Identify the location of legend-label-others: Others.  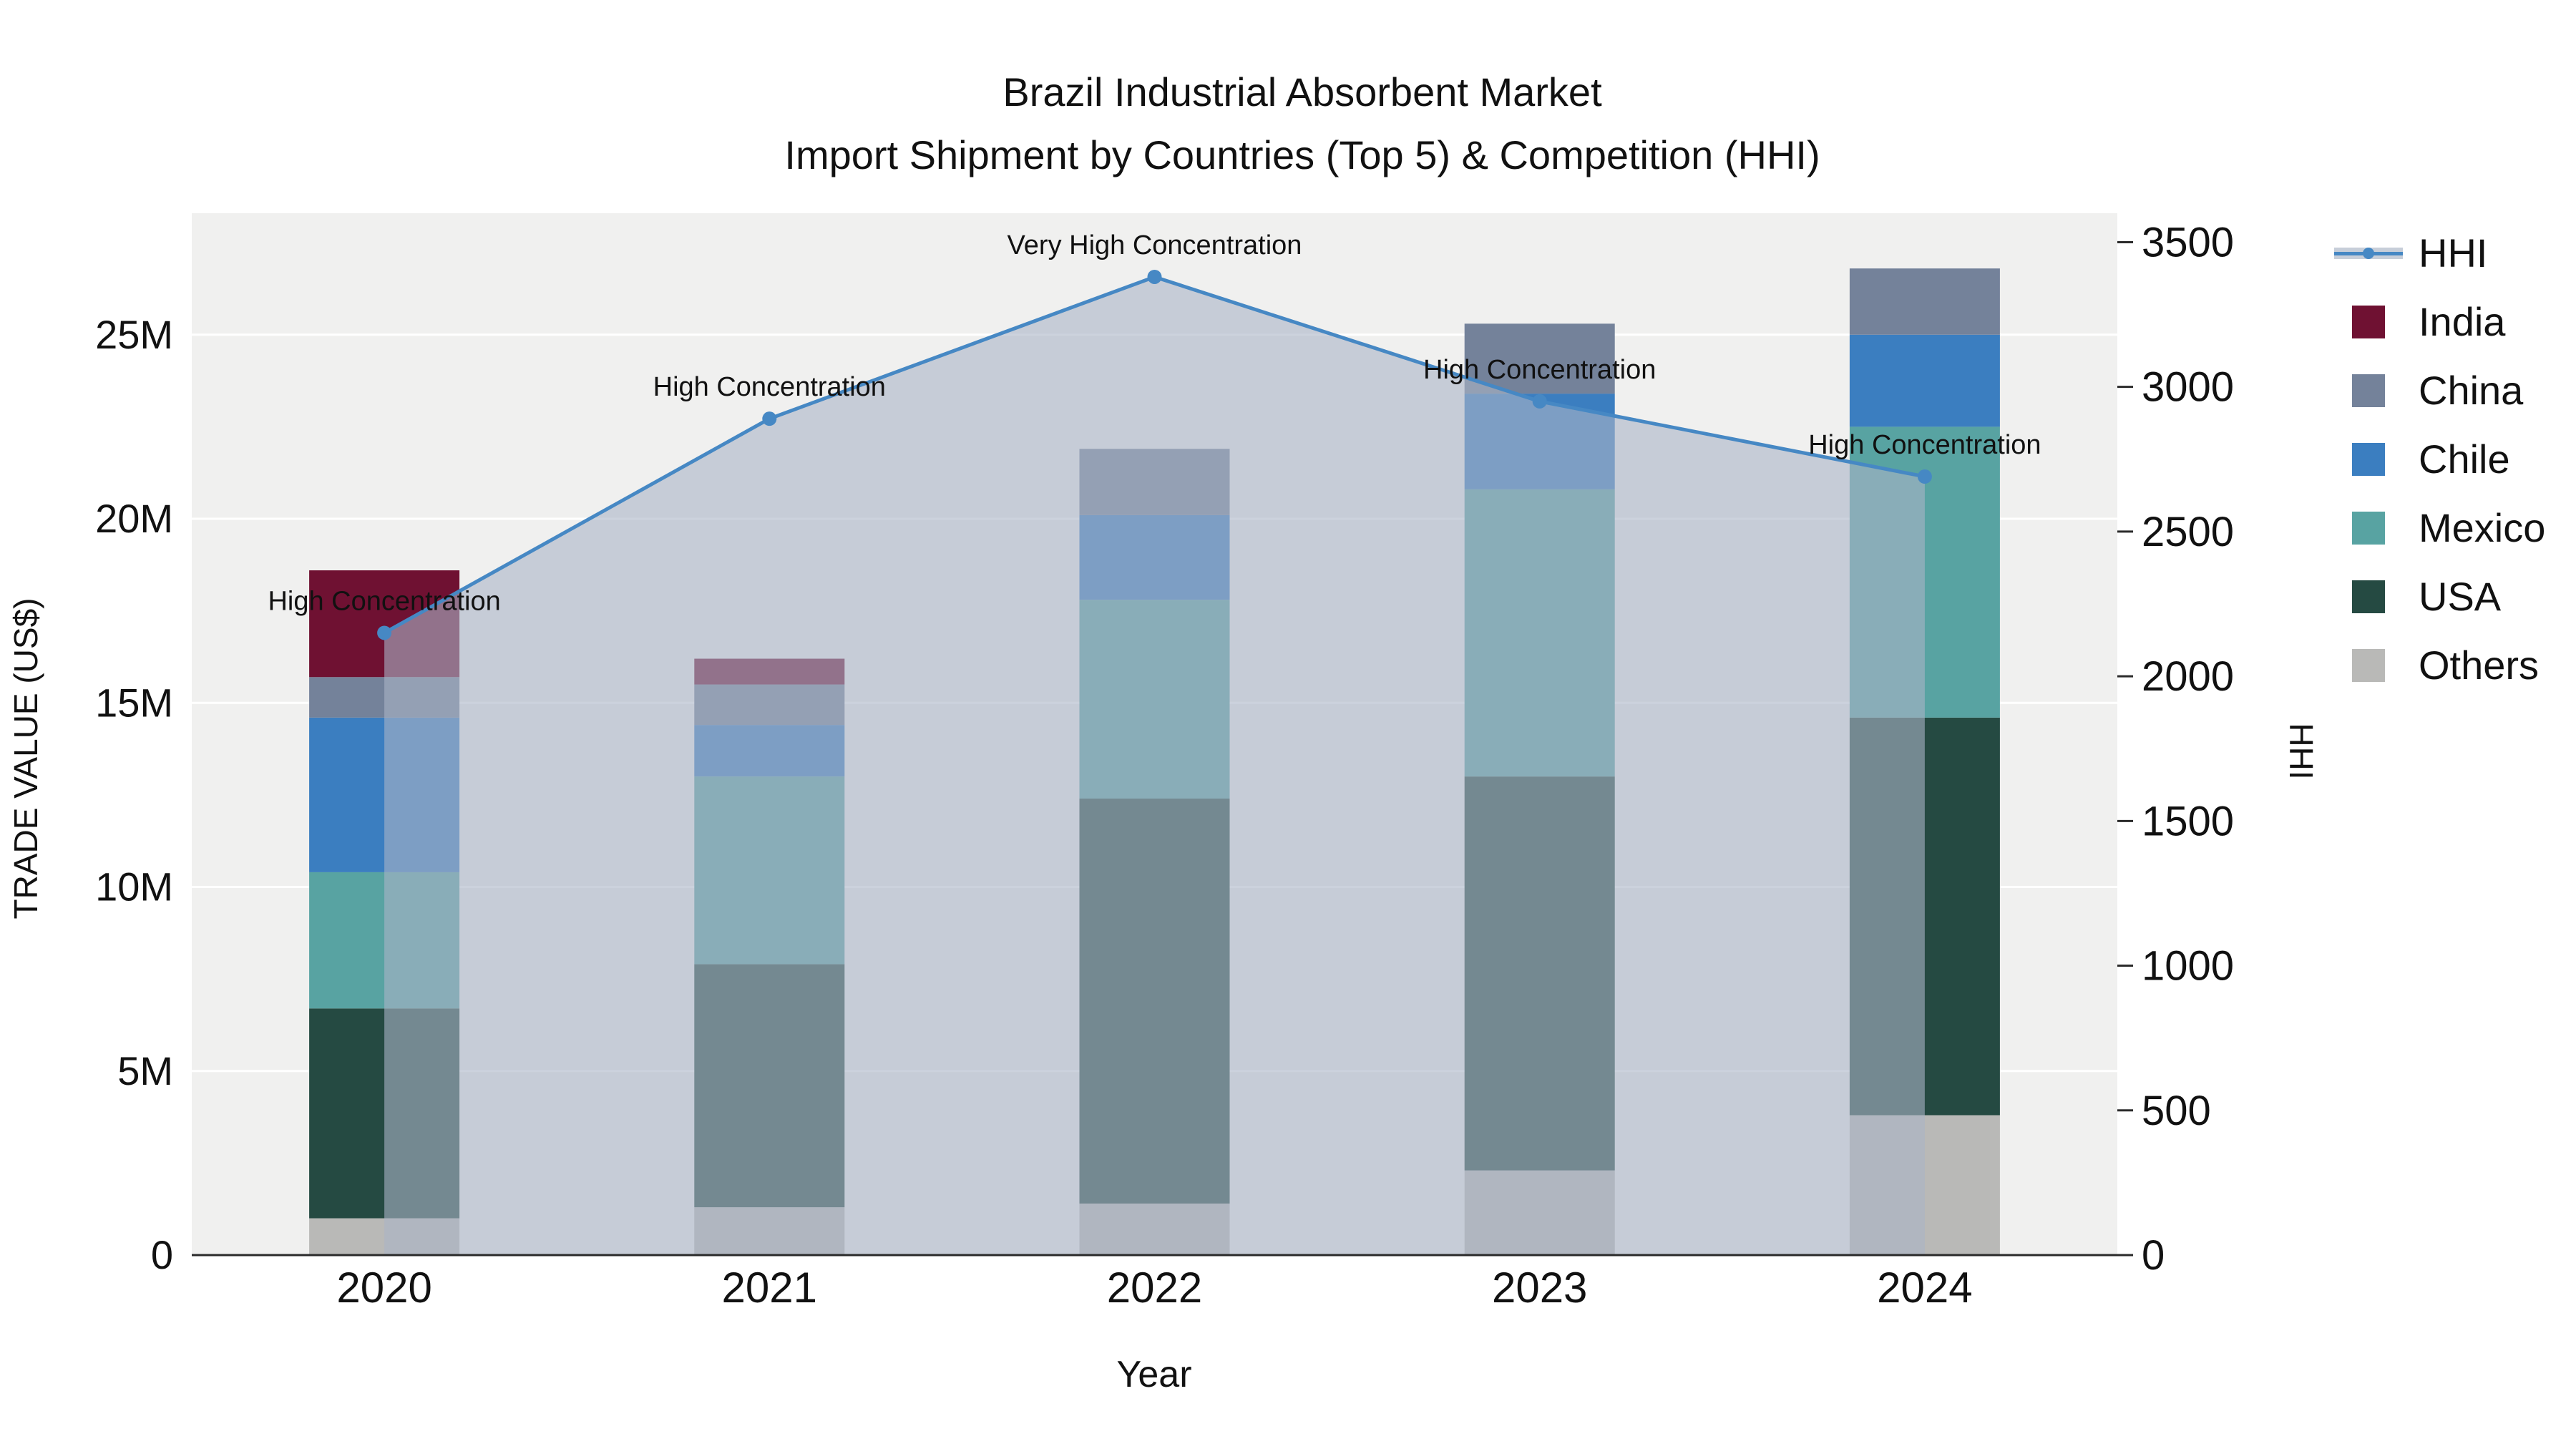
(2479, 665).